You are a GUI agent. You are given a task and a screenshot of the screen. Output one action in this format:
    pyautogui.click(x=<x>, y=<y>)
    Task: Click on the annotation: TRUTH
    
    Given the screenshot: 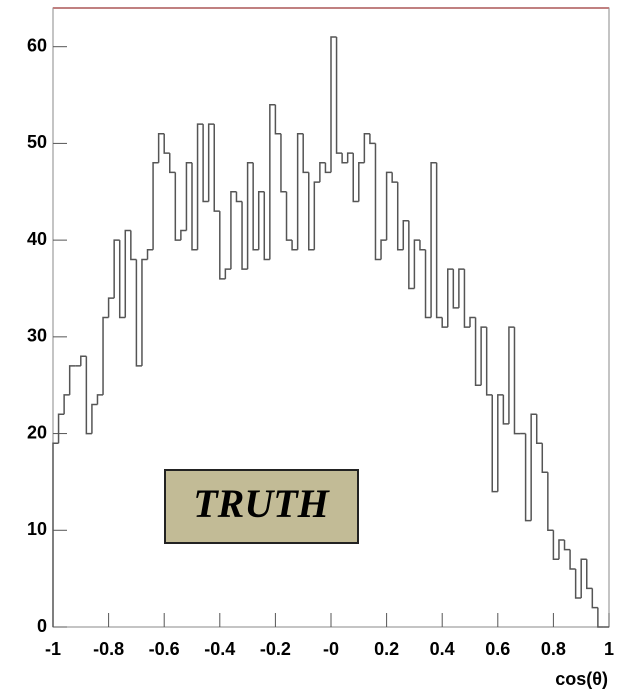 What is the action you would take?
    pyautogui.click(x=261, y=503)
    